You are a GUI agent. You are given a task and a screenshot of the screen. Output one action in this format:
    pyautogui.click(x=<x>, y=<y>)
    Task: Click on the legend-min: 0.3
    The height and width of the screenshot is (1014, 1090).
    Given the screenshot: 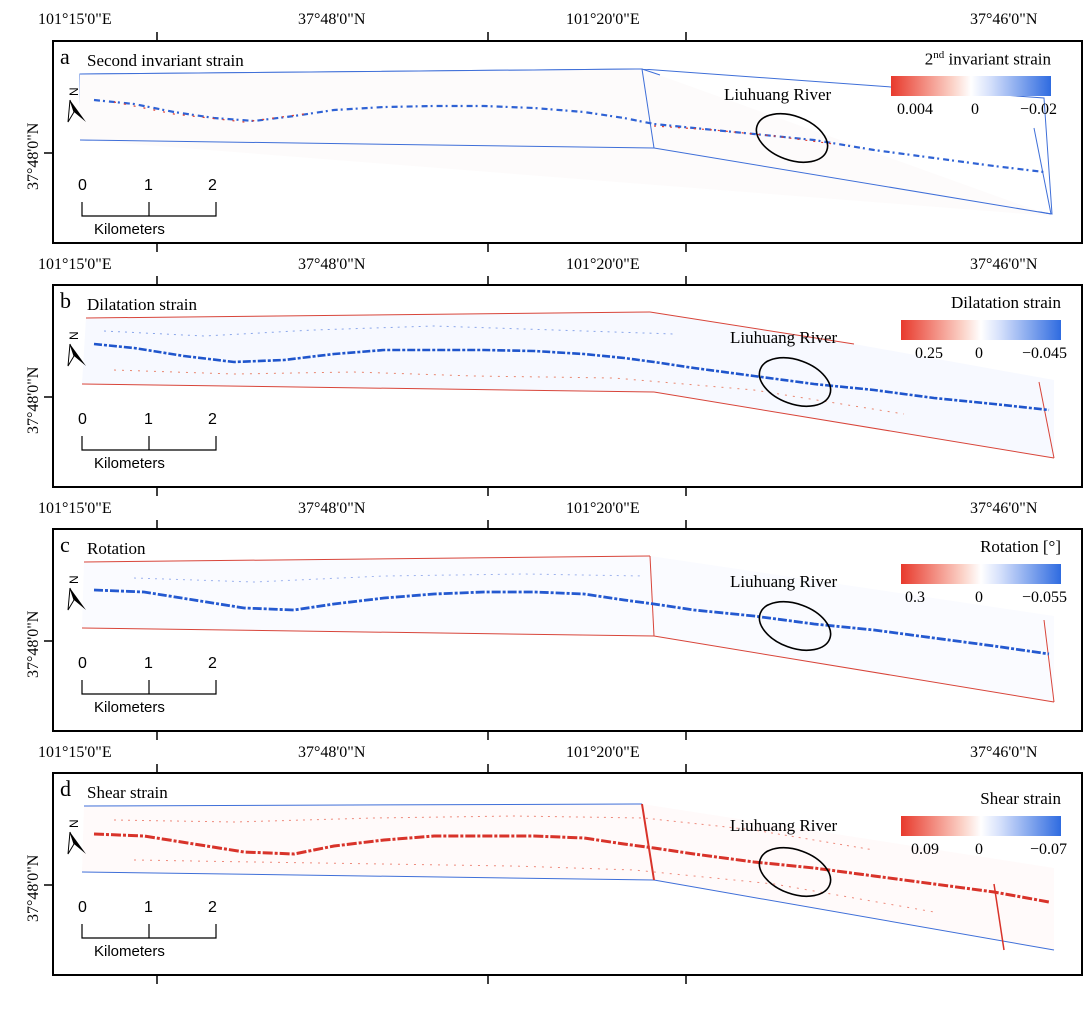 What is the action you would take?
    pyautogui.click(x=915, y=597)
    